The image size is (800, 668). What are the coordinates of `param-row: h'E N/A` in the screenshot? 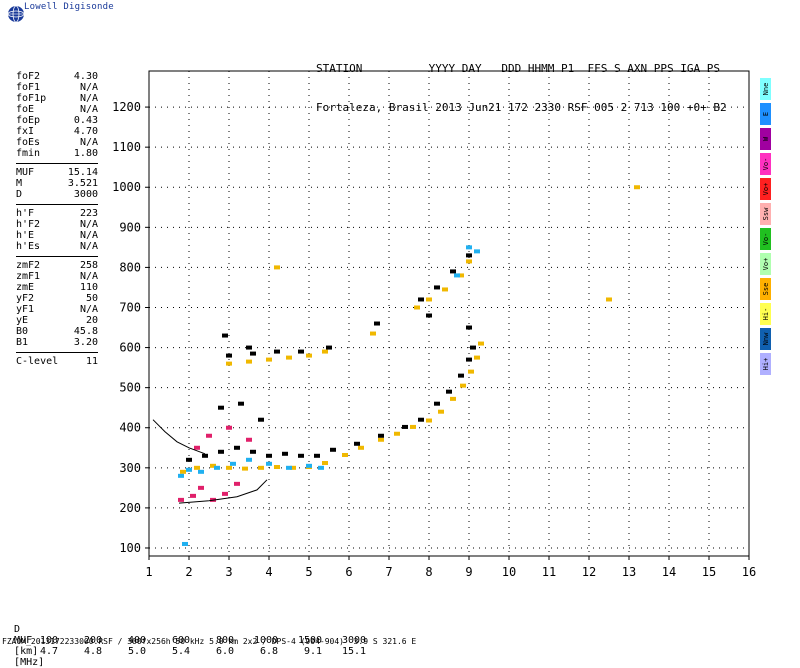 It's located at (57, 235).